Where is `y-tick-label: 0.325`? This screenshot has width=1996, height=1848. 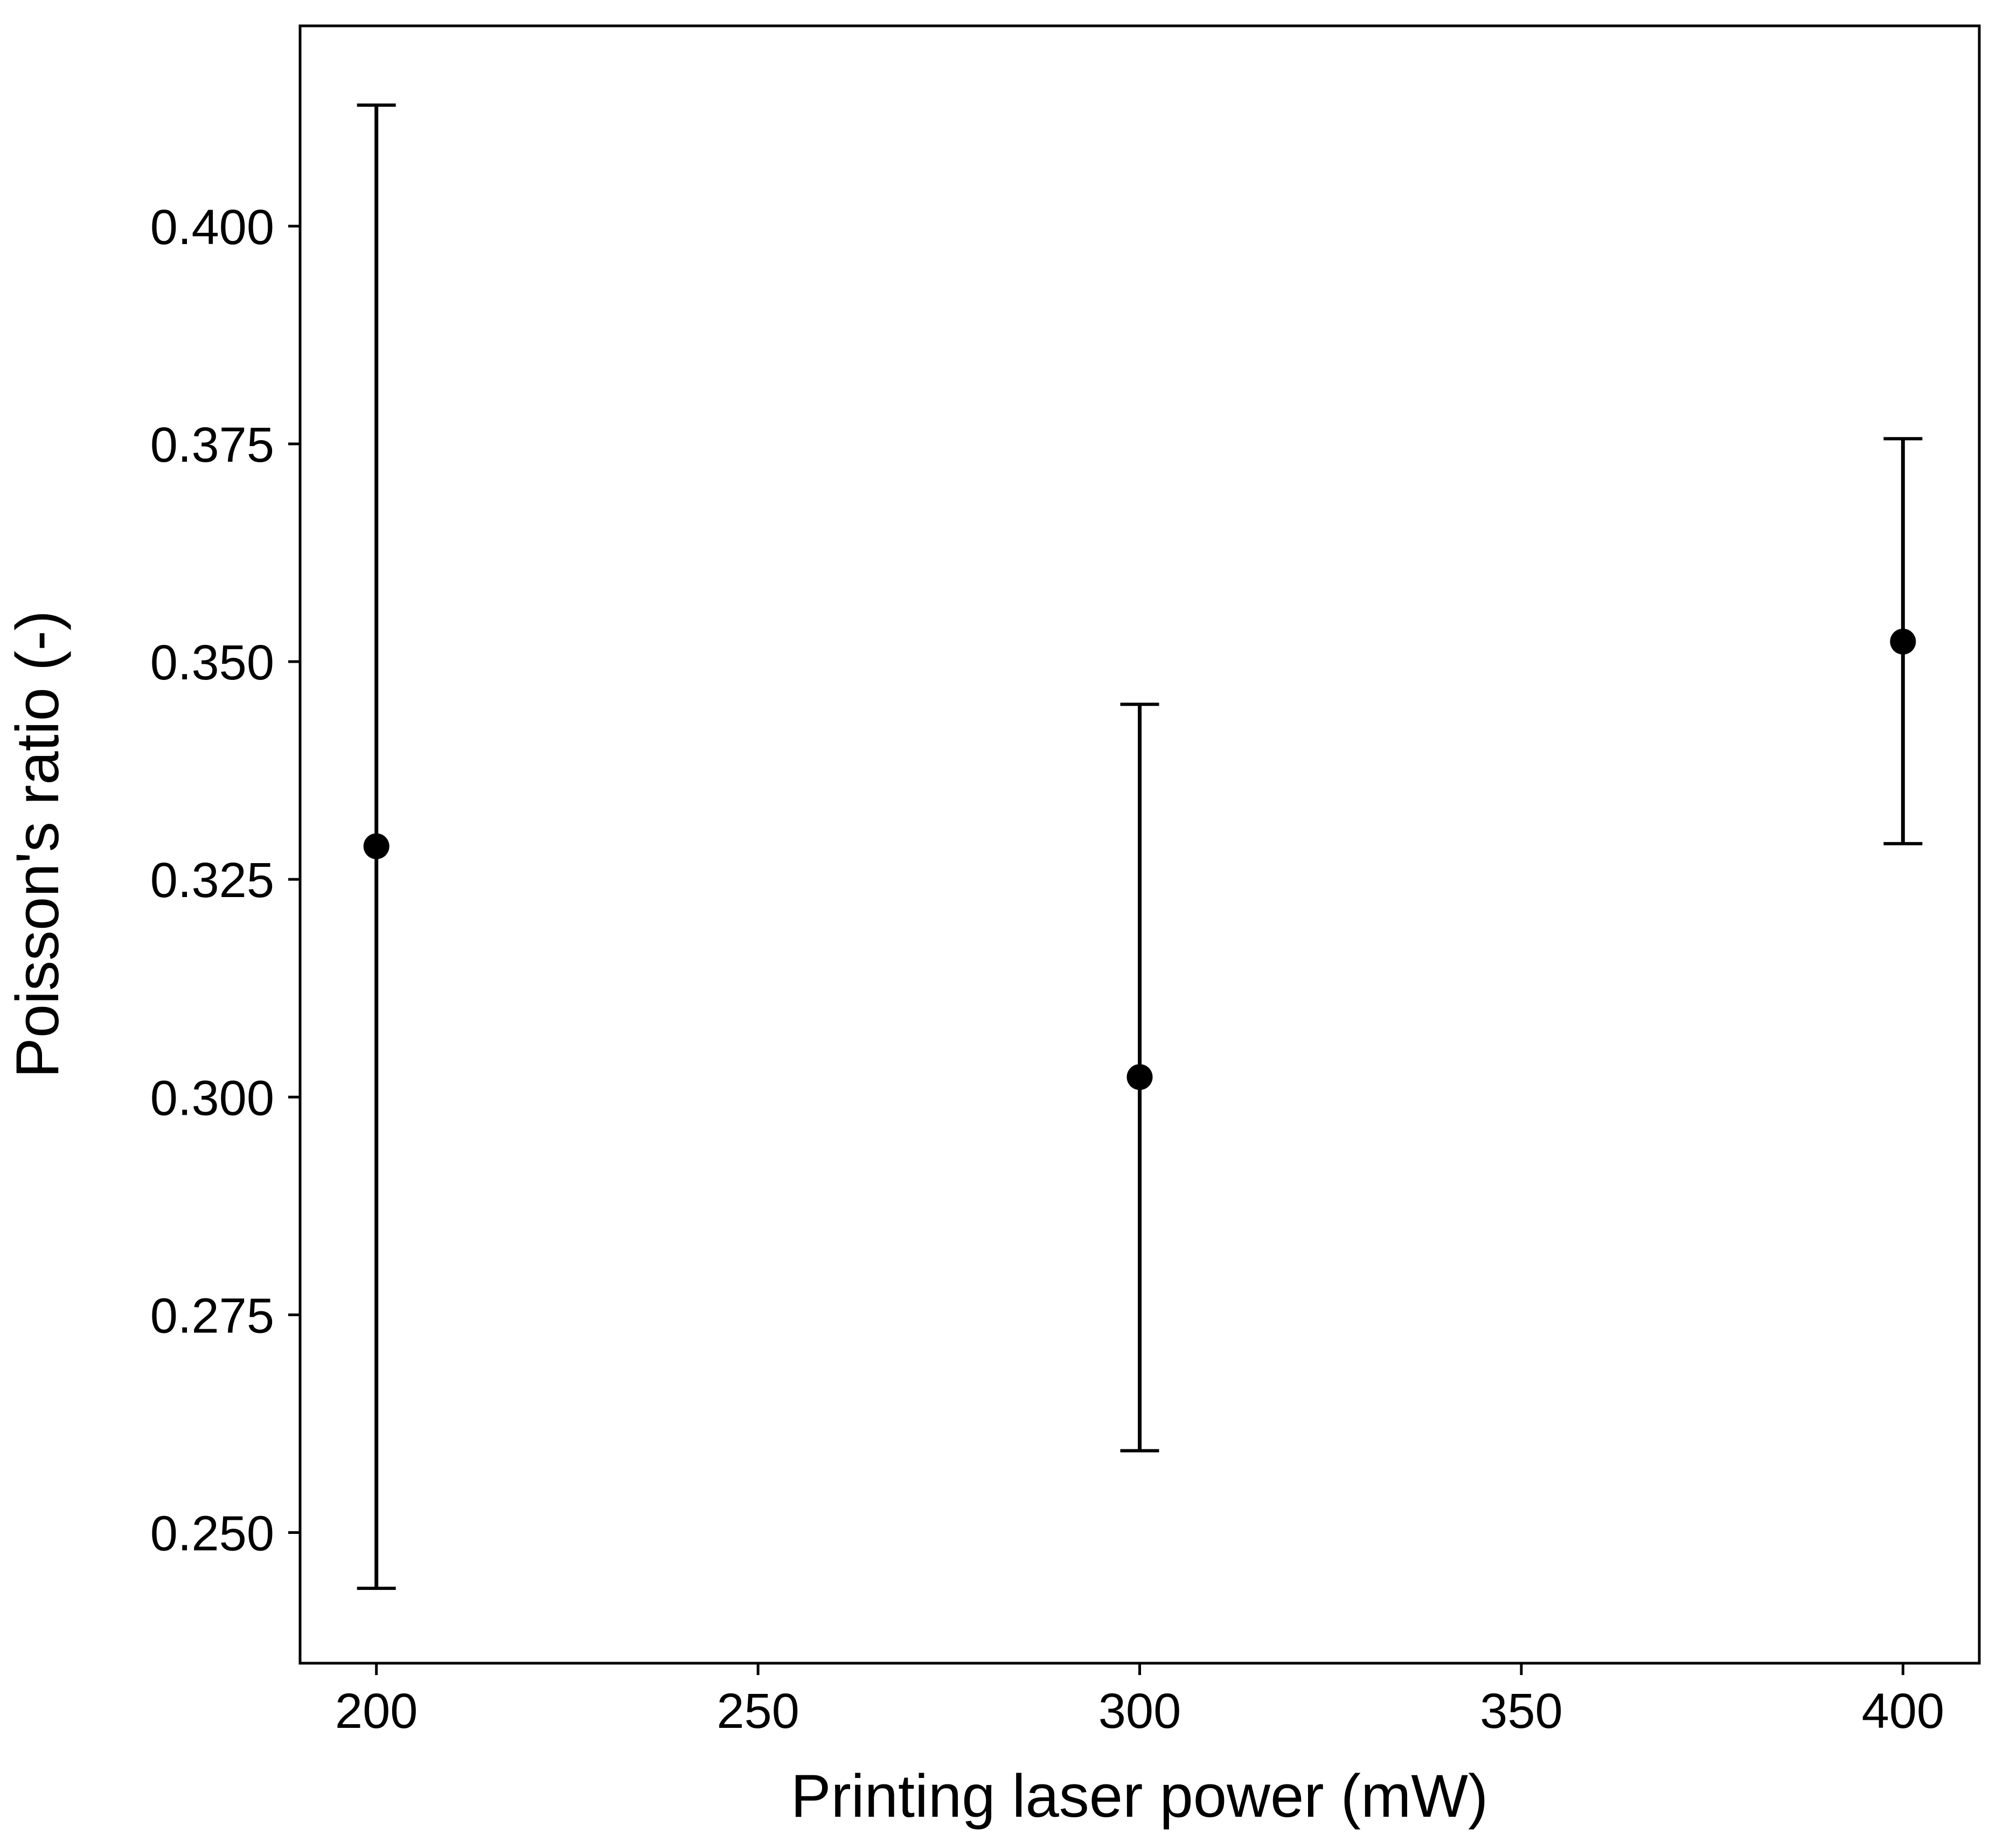
y-tick-label: 0.325 is located at coordinates (212, 880).